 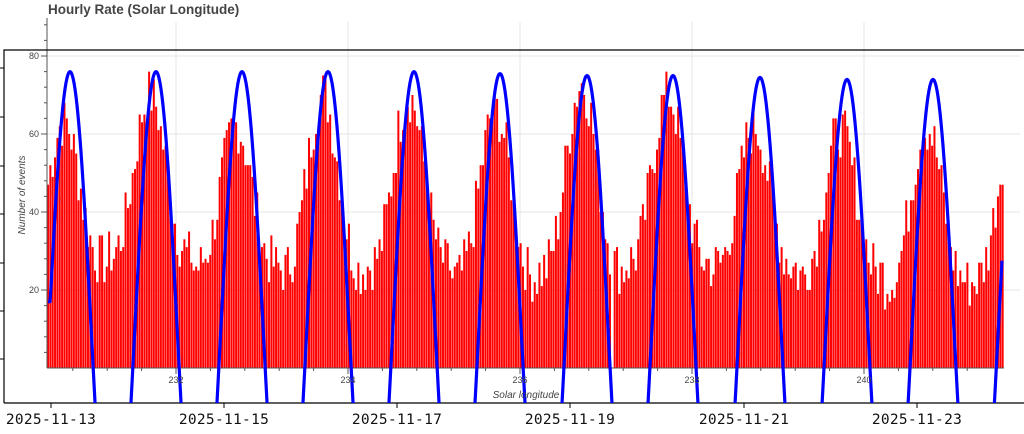 I want to click on date-tick-label: 2025-11-21, so click(x=744, y=420).